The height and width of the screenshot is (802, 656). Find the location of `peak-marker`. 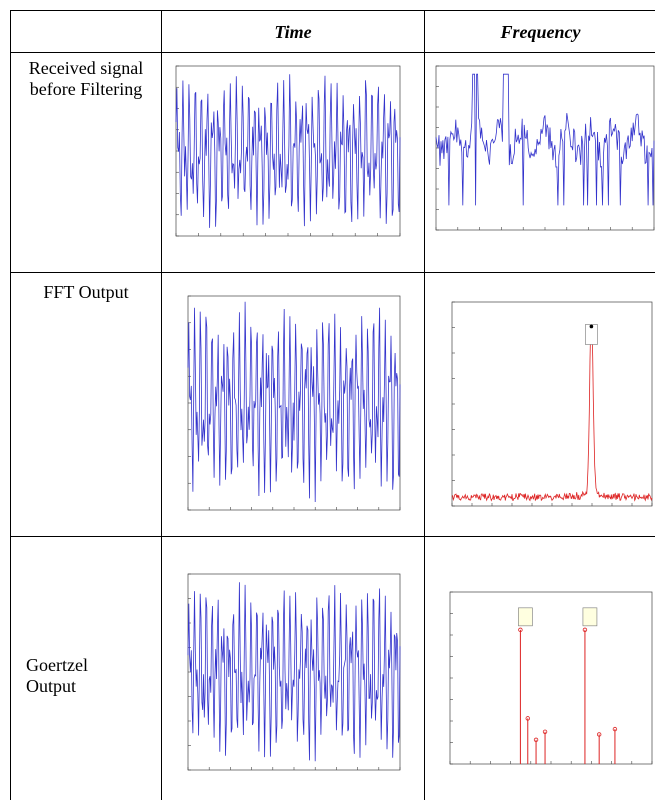

peak-marker is located at coordinates (592, 327).